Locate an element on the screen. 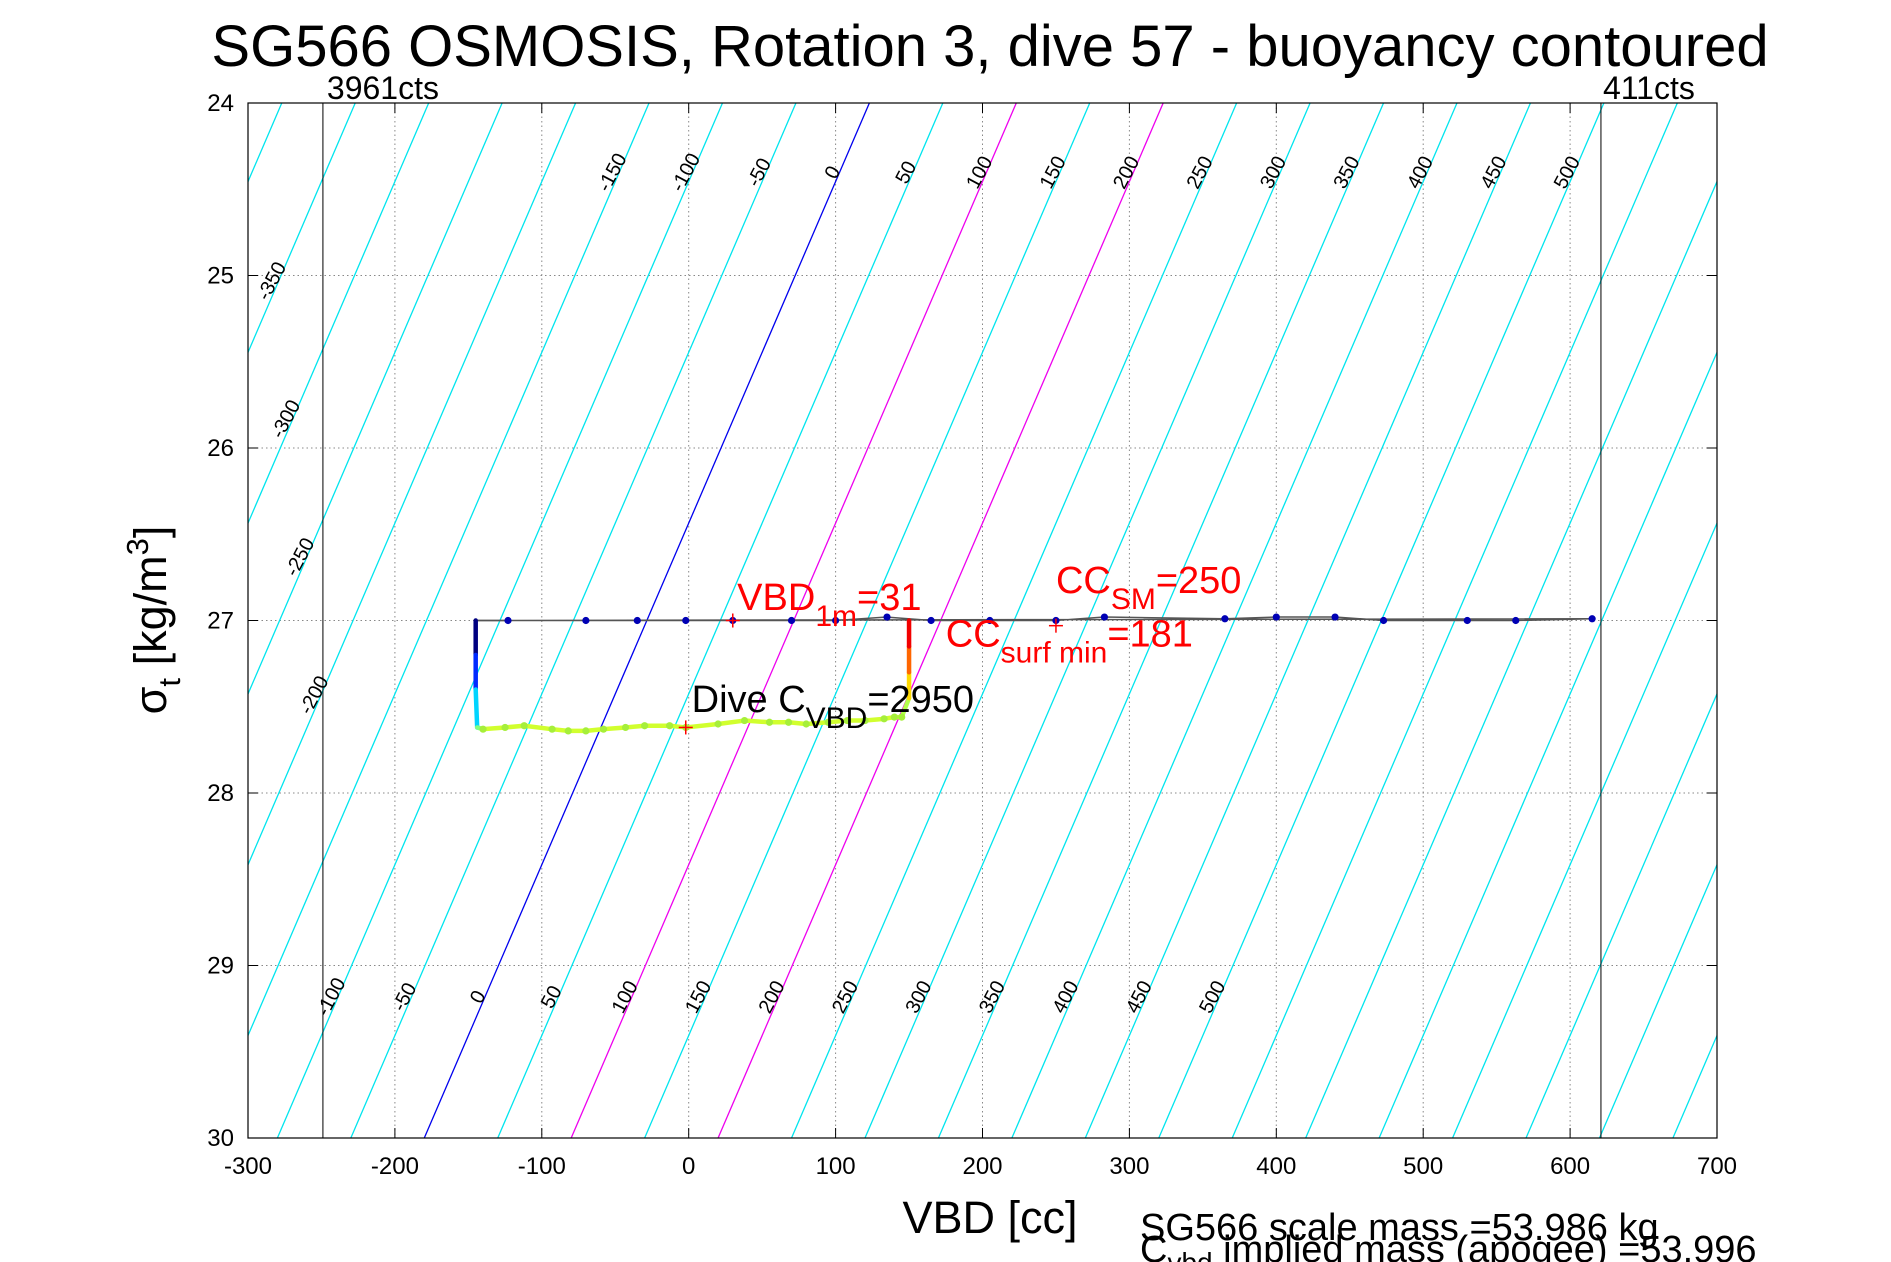 The height and width of the screenshot is (1262, 1891). count-label: 411cts is located at coordinates (1649, 88).